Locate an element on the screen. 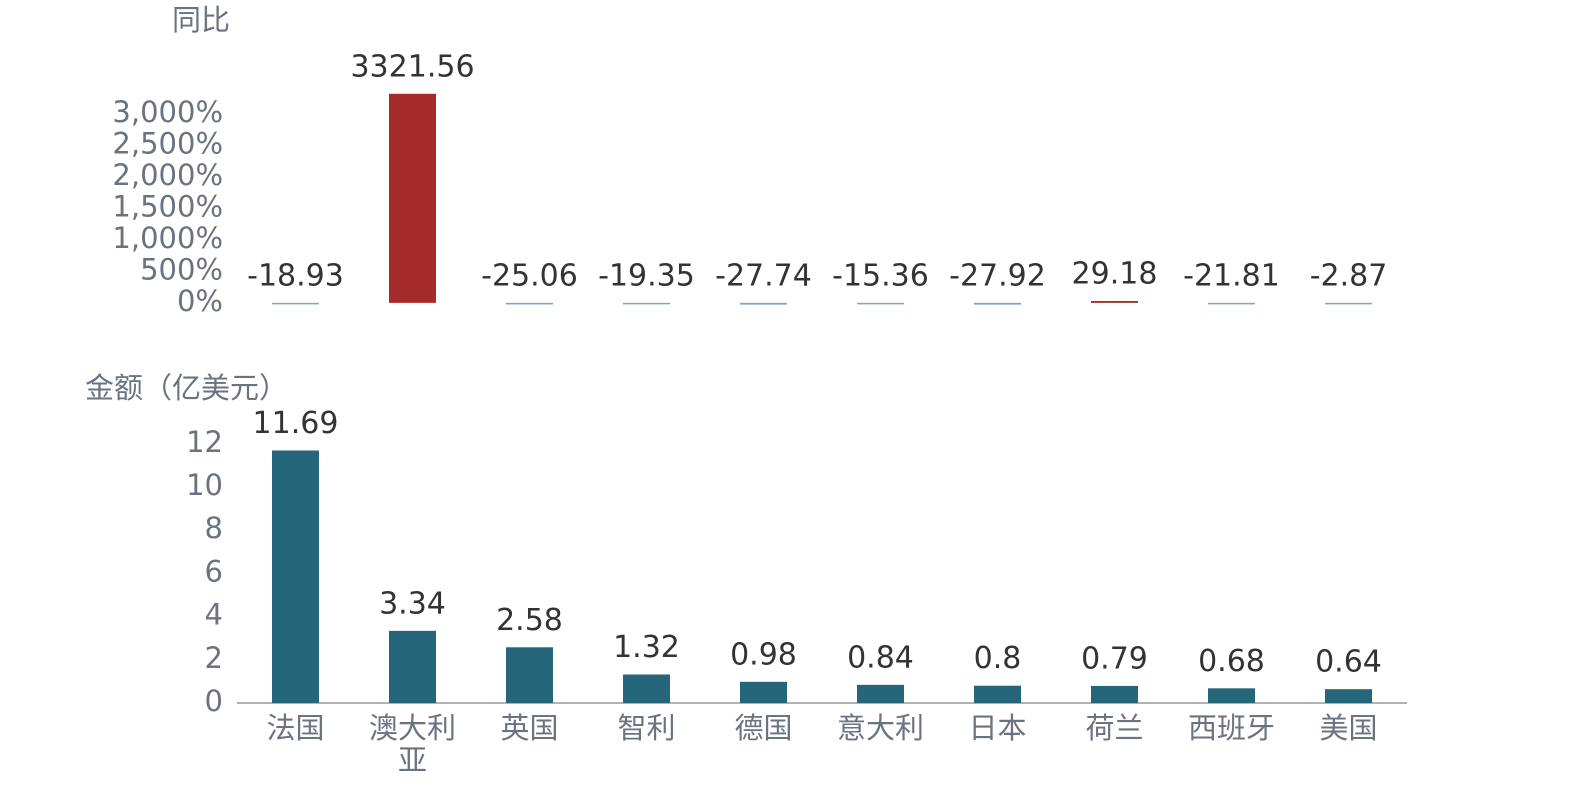 The image size is (1570, 787). y-tick-label: 0 is located at coordinates (214, 701).